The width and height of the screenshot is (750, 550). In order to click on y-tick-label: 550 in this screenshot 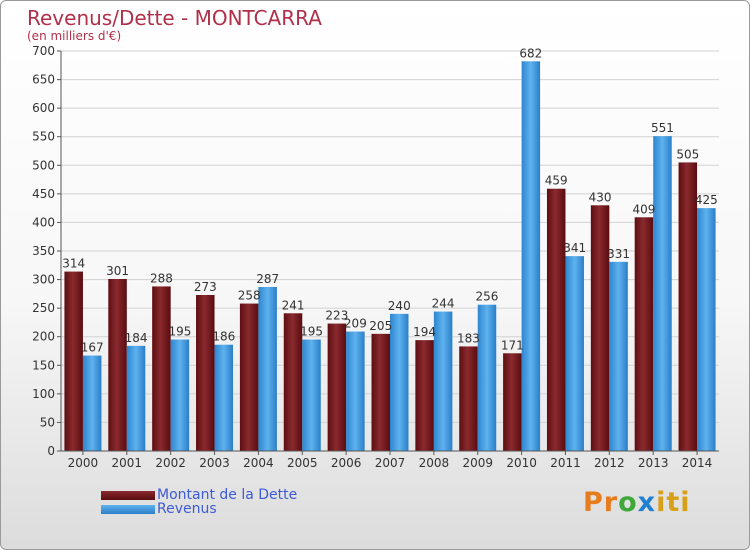, I will do `click(43, 137)`.